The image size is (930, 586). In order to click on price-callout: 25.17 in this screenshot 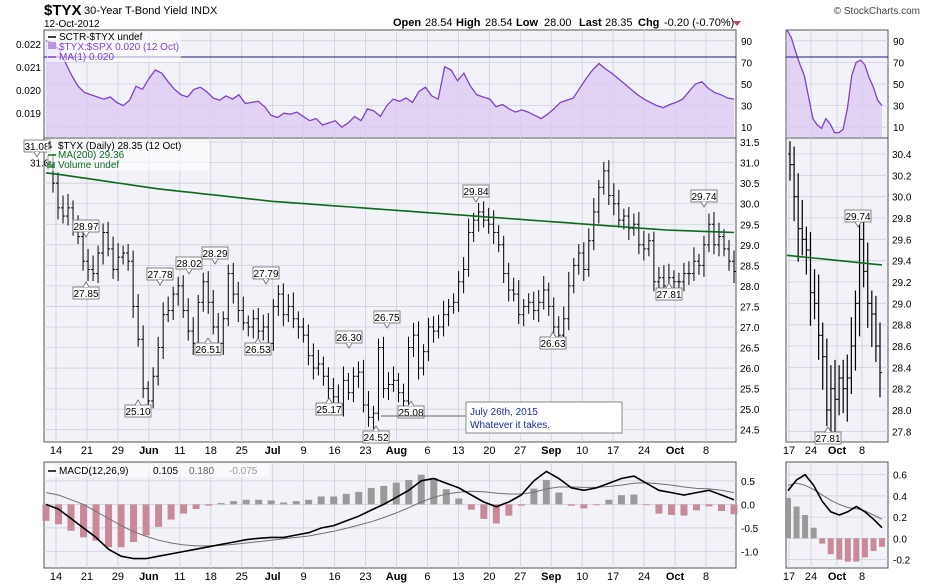, I will do `click(329, 406)`.